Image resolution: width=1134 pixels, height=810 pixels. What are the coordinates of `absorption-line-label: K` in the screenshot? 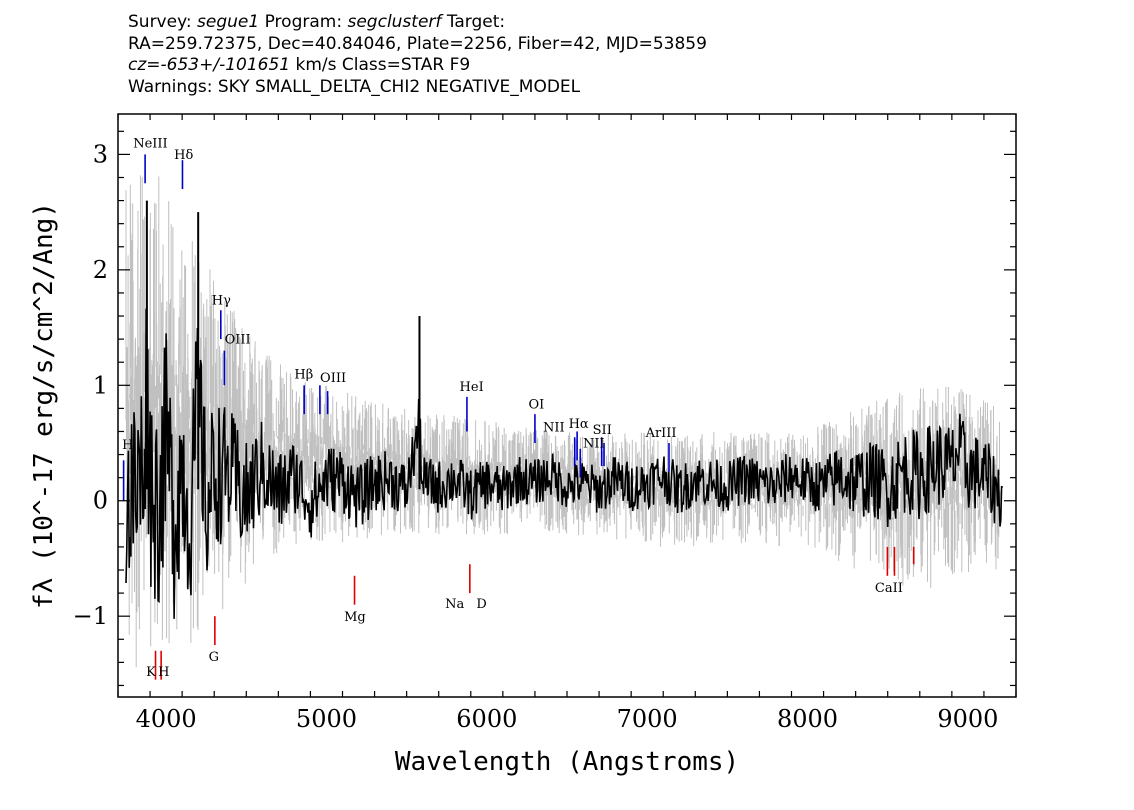 It's located at (151, 672).